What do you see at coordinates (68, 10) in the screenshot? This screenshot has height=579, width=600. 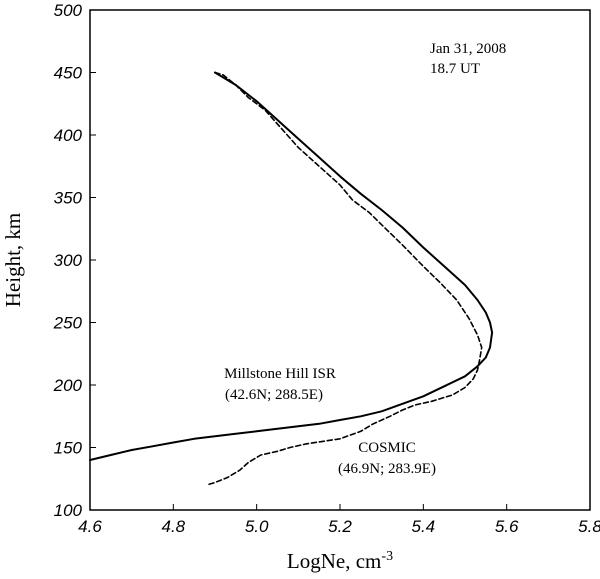 I see `y-tick-label: 500` at bounding box center [68, 10].